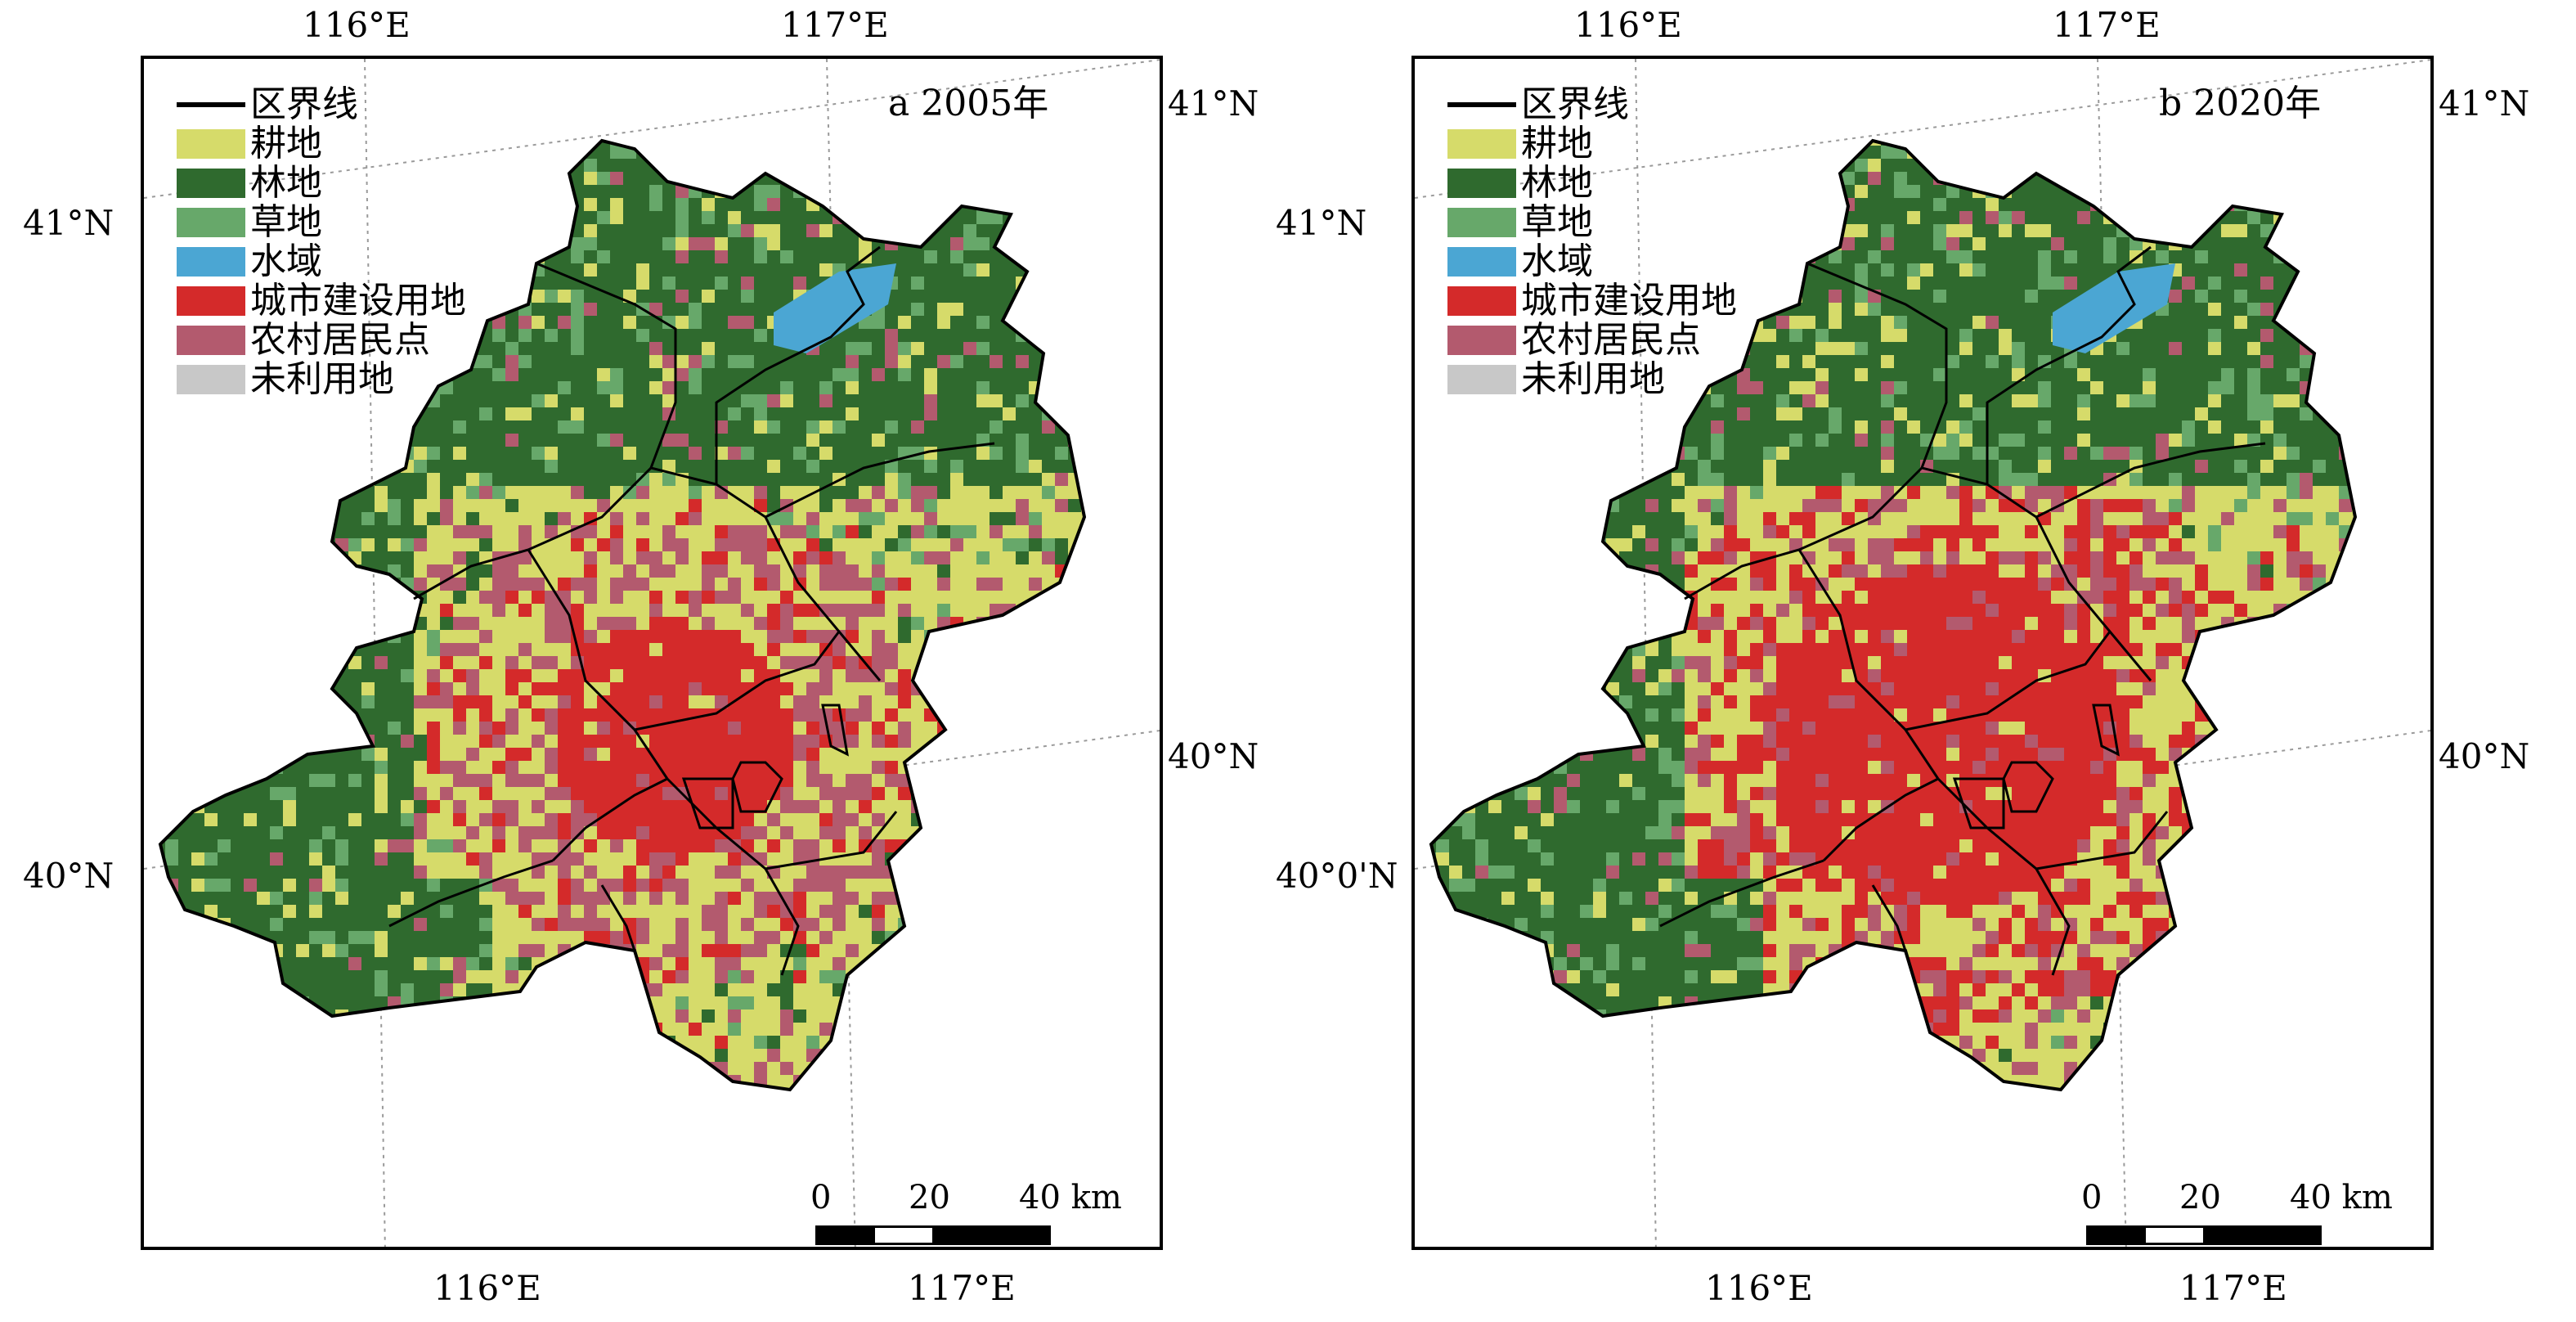 The image size is (2576, 1322). I want to click on top-lon-label-b-2: 117°E, so click(2107, 25).